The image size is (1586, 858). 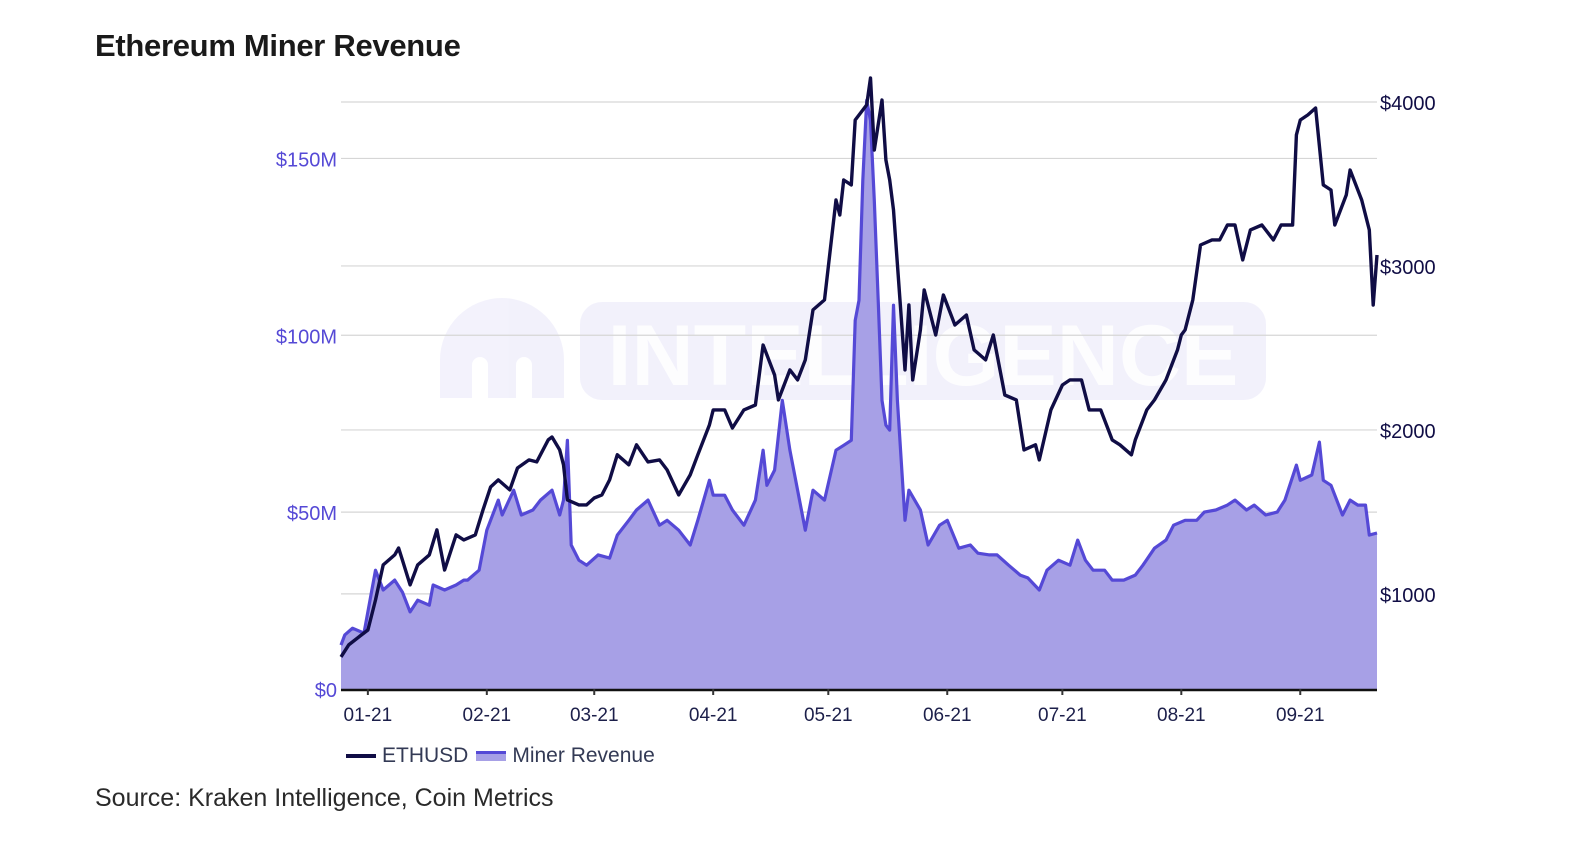 I want to click on watermark-logo-icon, so click(x=502, y=348).